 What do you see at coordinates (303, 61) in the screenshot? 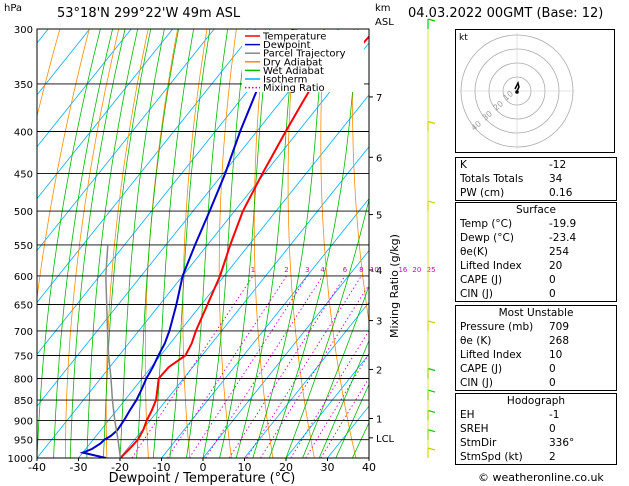
I see `legend-box` at bounding box center [303, 61].